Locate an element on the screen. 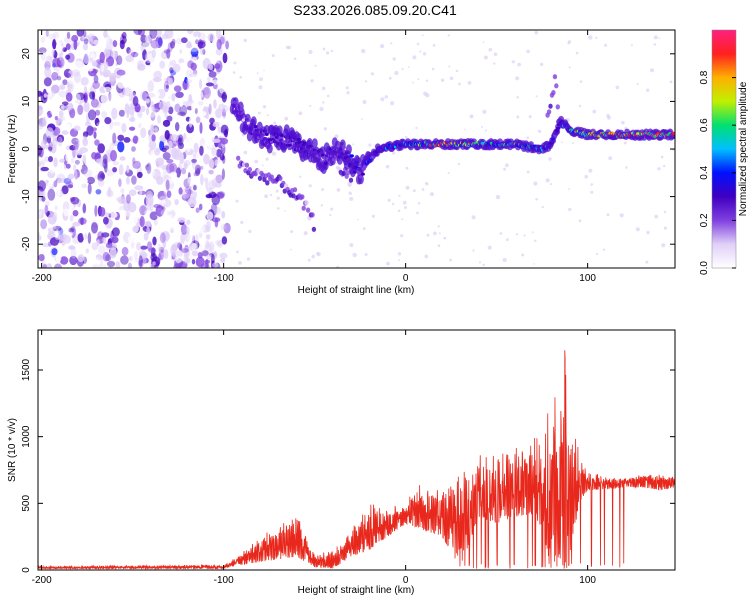 The width and height of the screenshot is (750, 600). ridge-halo is located at coordinates (314, 143).